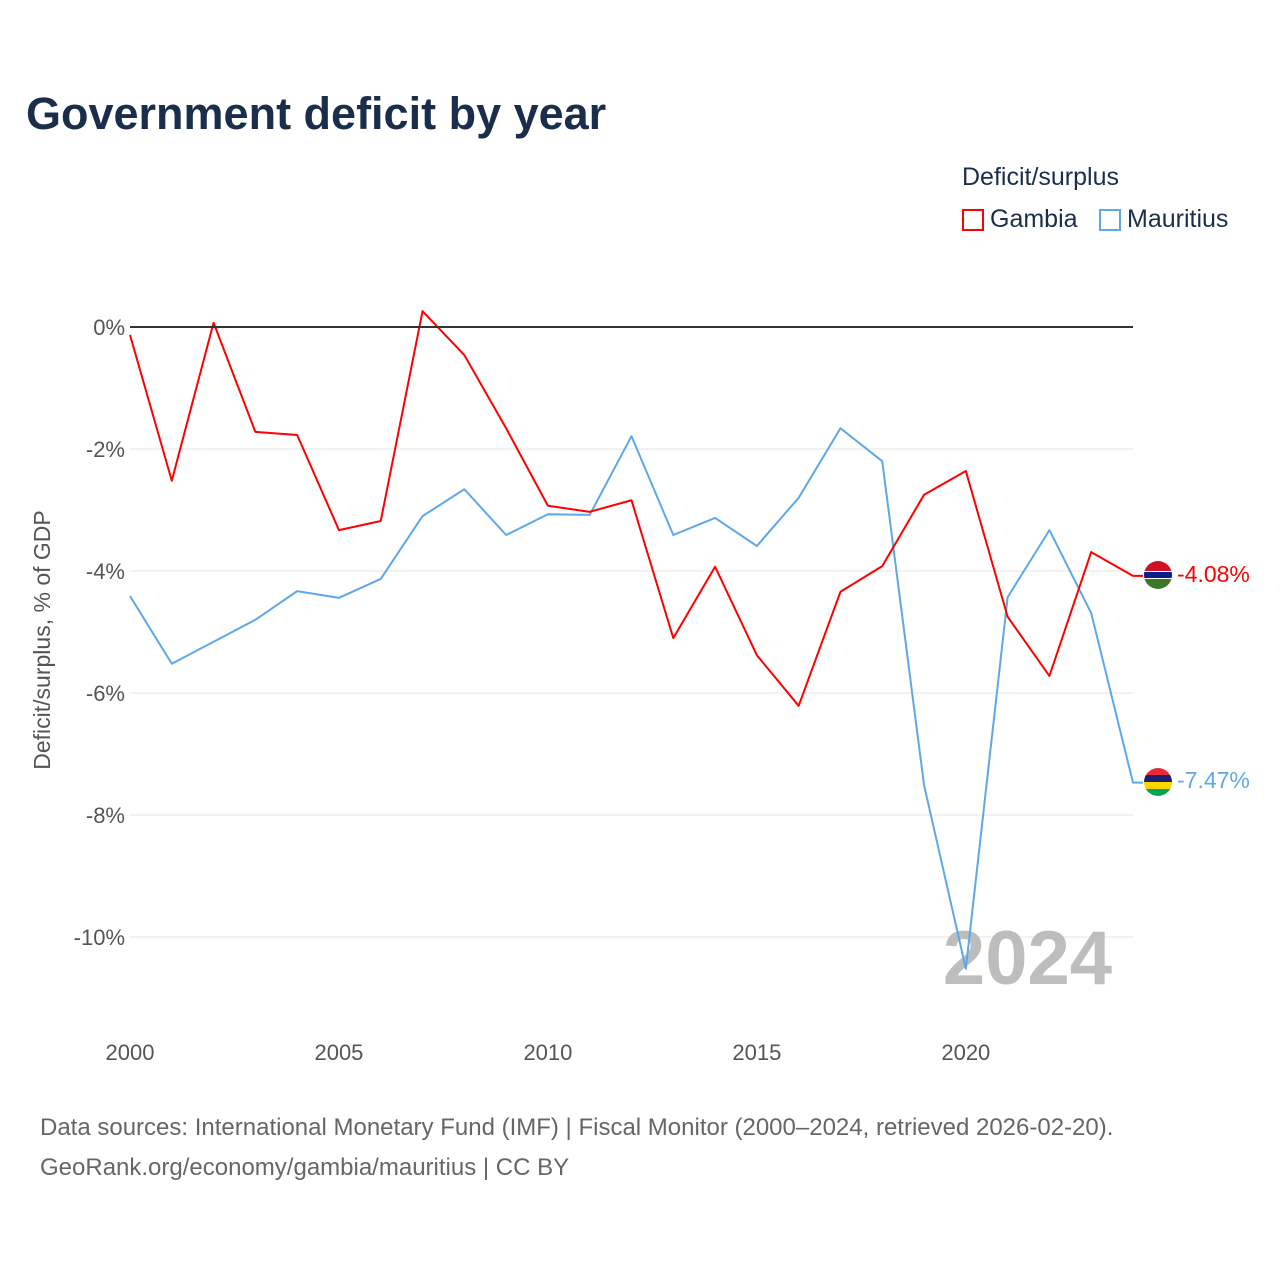 Image resolution: width=1280 pixels, height=1280 pixels. I want to click on legend-title: Deficit/surplus, so click(1040, 177).